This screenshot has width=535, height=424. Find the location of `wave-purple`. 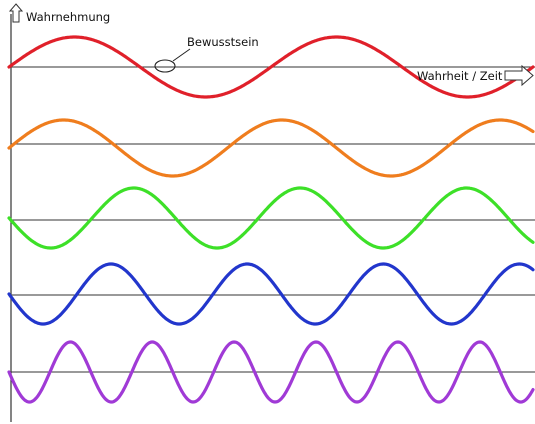

wave-purple is located at coordinates (271, 372).